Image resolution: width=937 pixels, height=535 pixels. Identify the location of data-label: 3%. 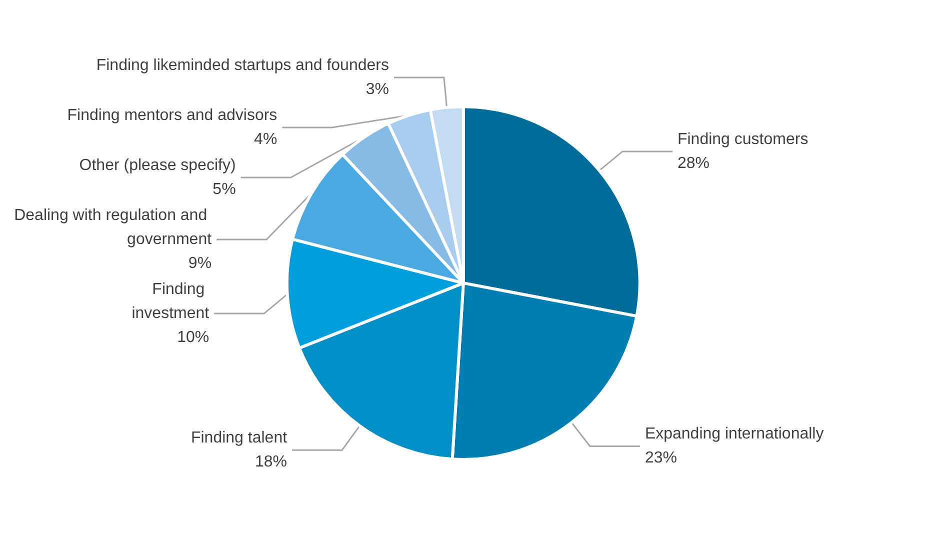
(377, 89).